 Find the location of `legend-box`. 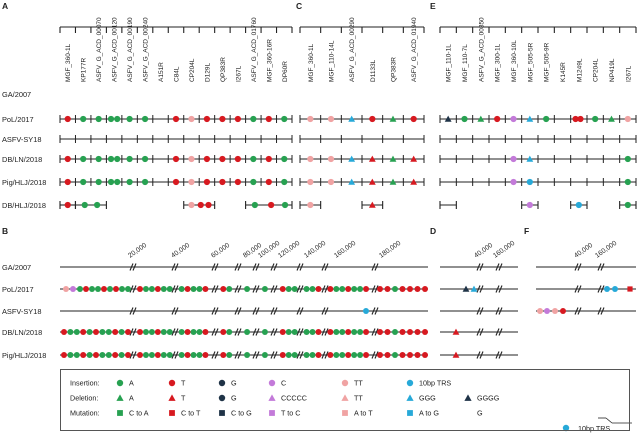

legend-box is located at coordinates (345, 400).